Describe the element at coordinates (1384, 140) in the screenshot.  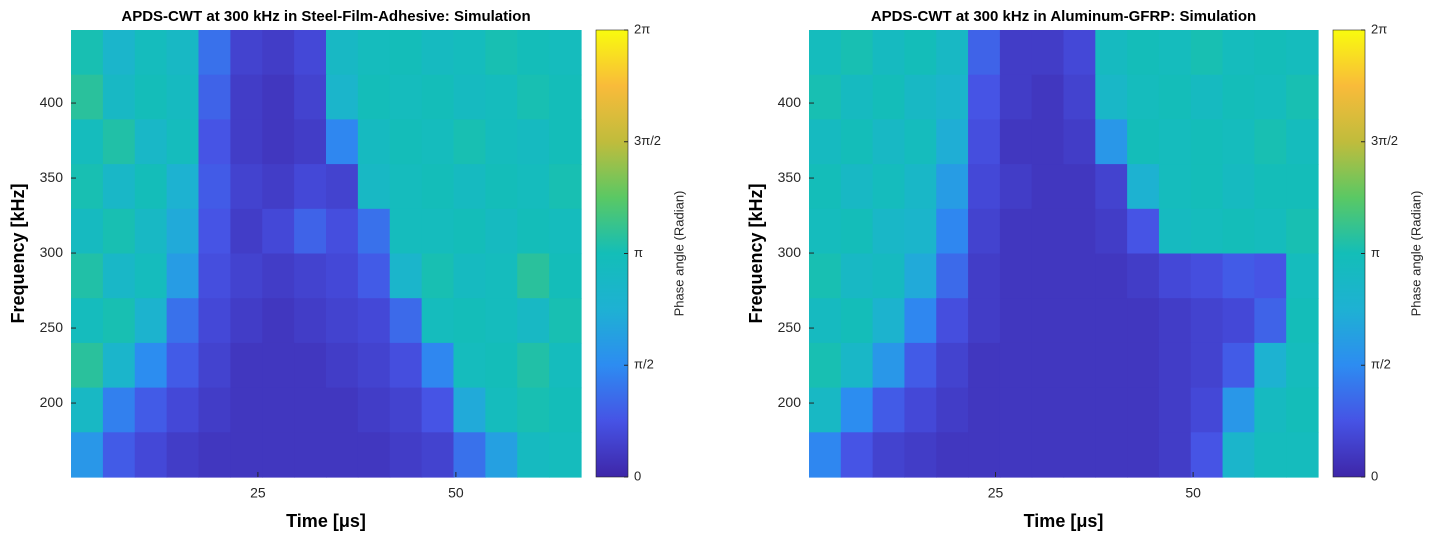
I see `colorbar-tick-label: 3π/2` at that location.